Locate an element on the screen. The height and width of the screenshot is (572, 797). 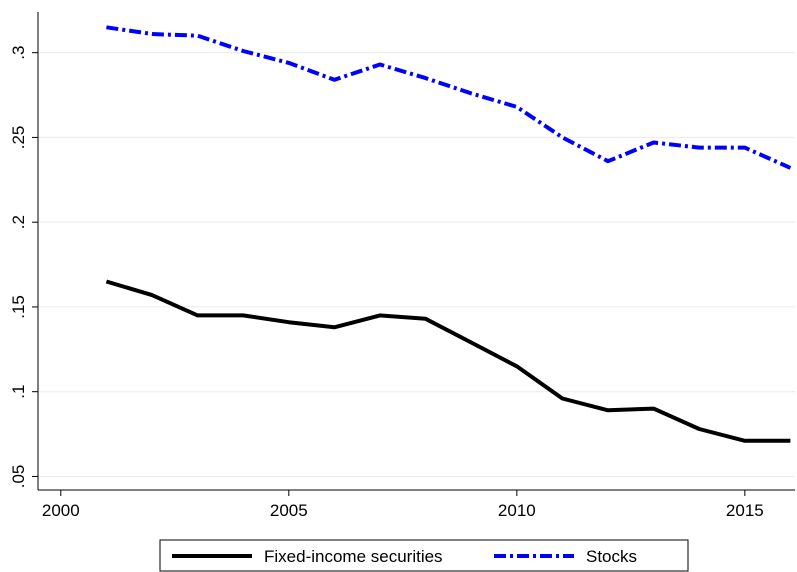
x-tick-label: 2015 is located at coordinates (745, 510).